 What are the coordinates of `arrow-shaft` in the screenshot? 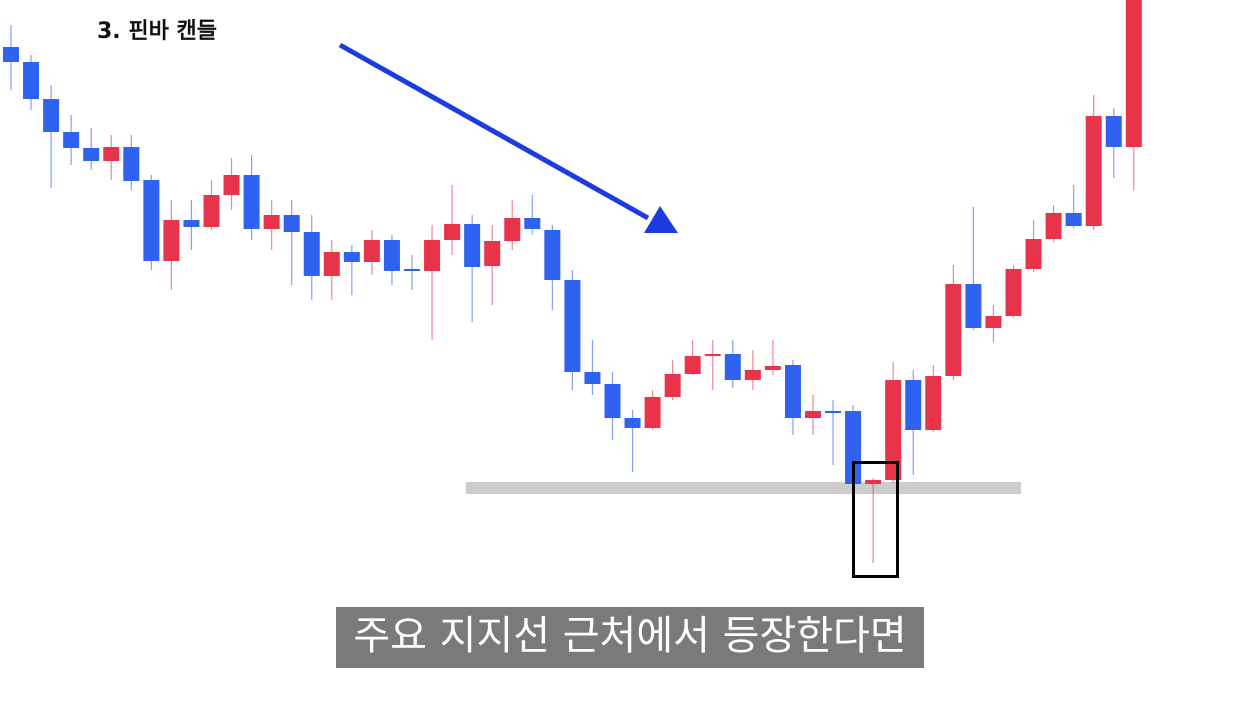 It's located at (494, 131).